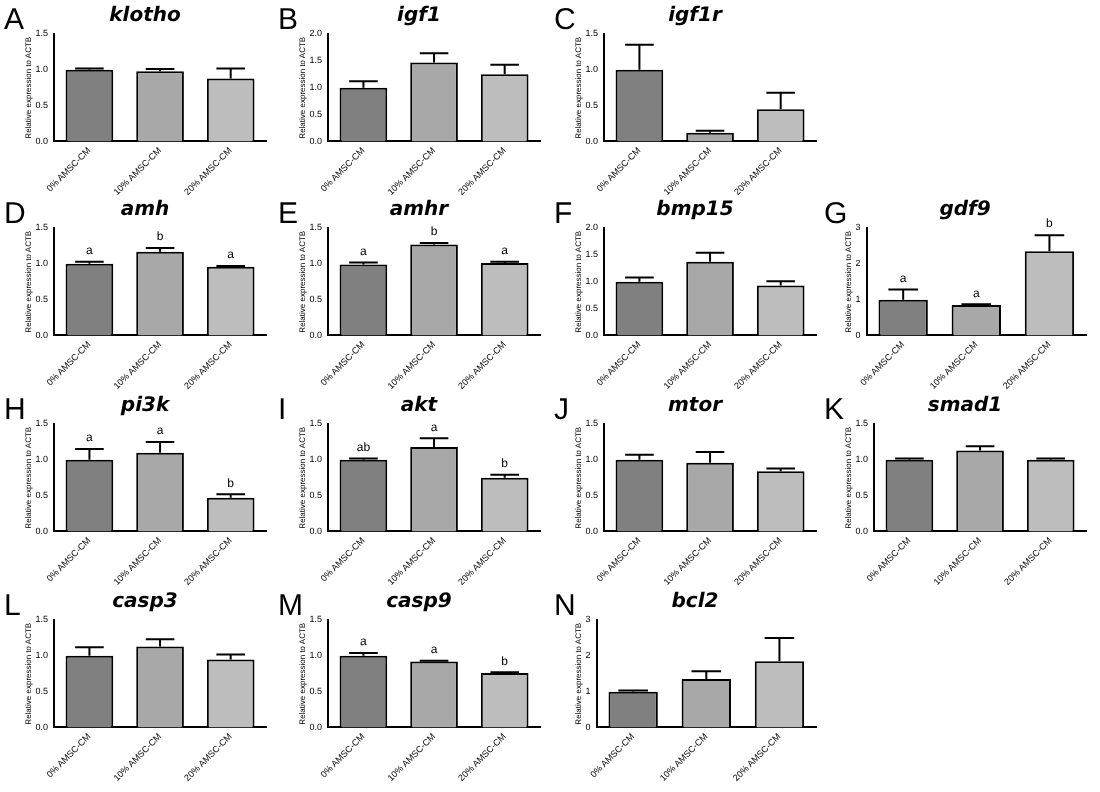  Describe the element at coordinates (695, 210) in the screenshot. I see `chart-title: bmp15` at that location.